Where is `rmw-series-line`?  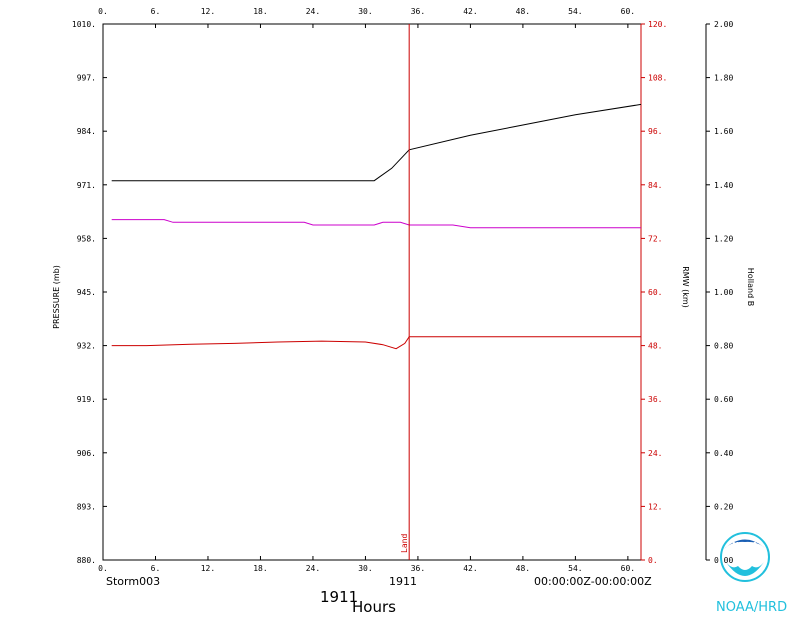 rmw-series-line is located at coordinates (376, 343).